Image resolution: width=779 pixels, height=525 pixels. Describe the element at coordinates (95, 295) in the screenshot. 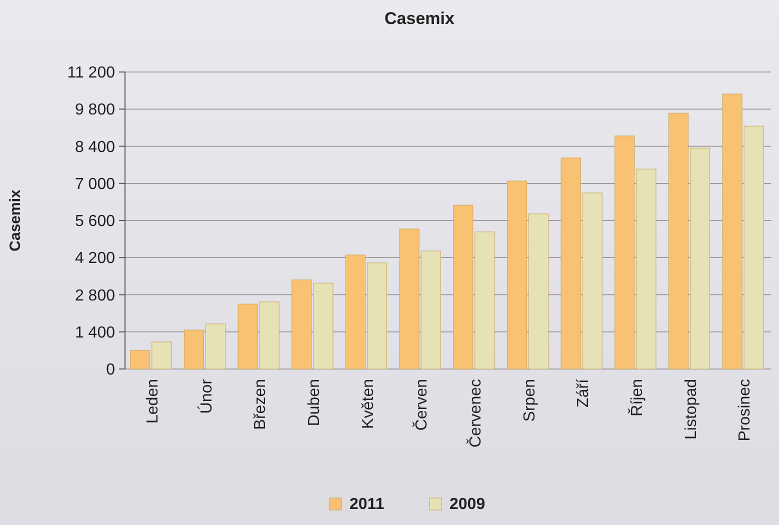

I see `y-tick-label: 2 800` at that location.